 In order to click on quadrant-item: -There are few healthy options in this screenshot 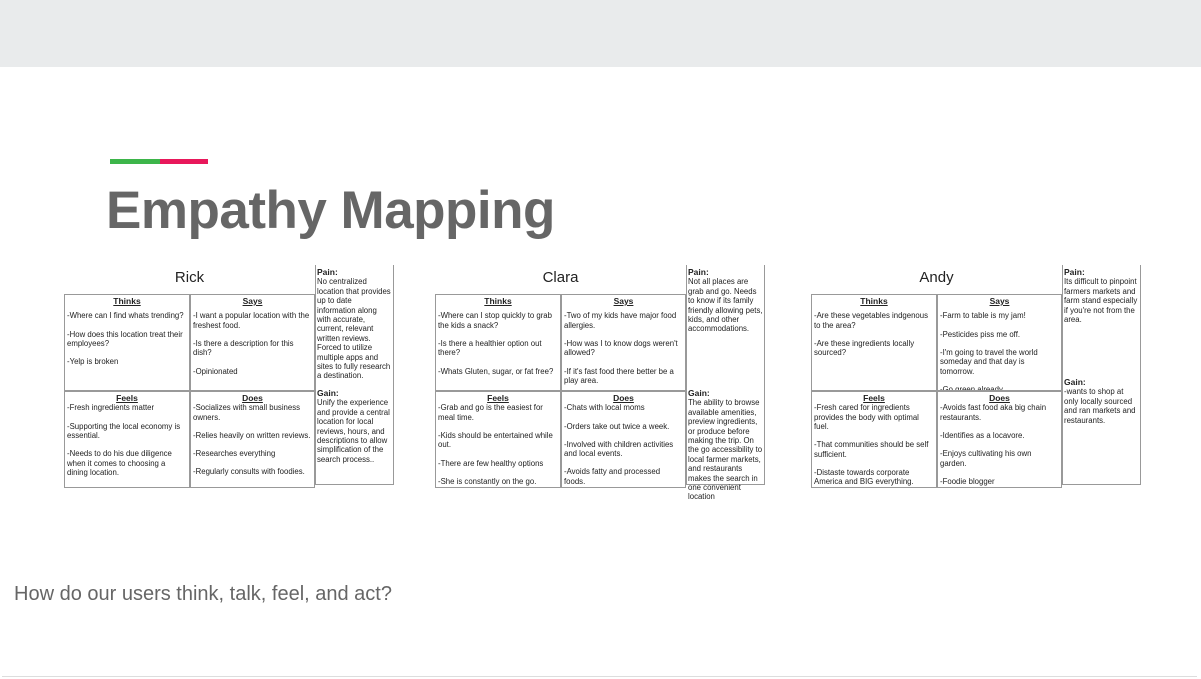, I will do `click(491, 463)`.